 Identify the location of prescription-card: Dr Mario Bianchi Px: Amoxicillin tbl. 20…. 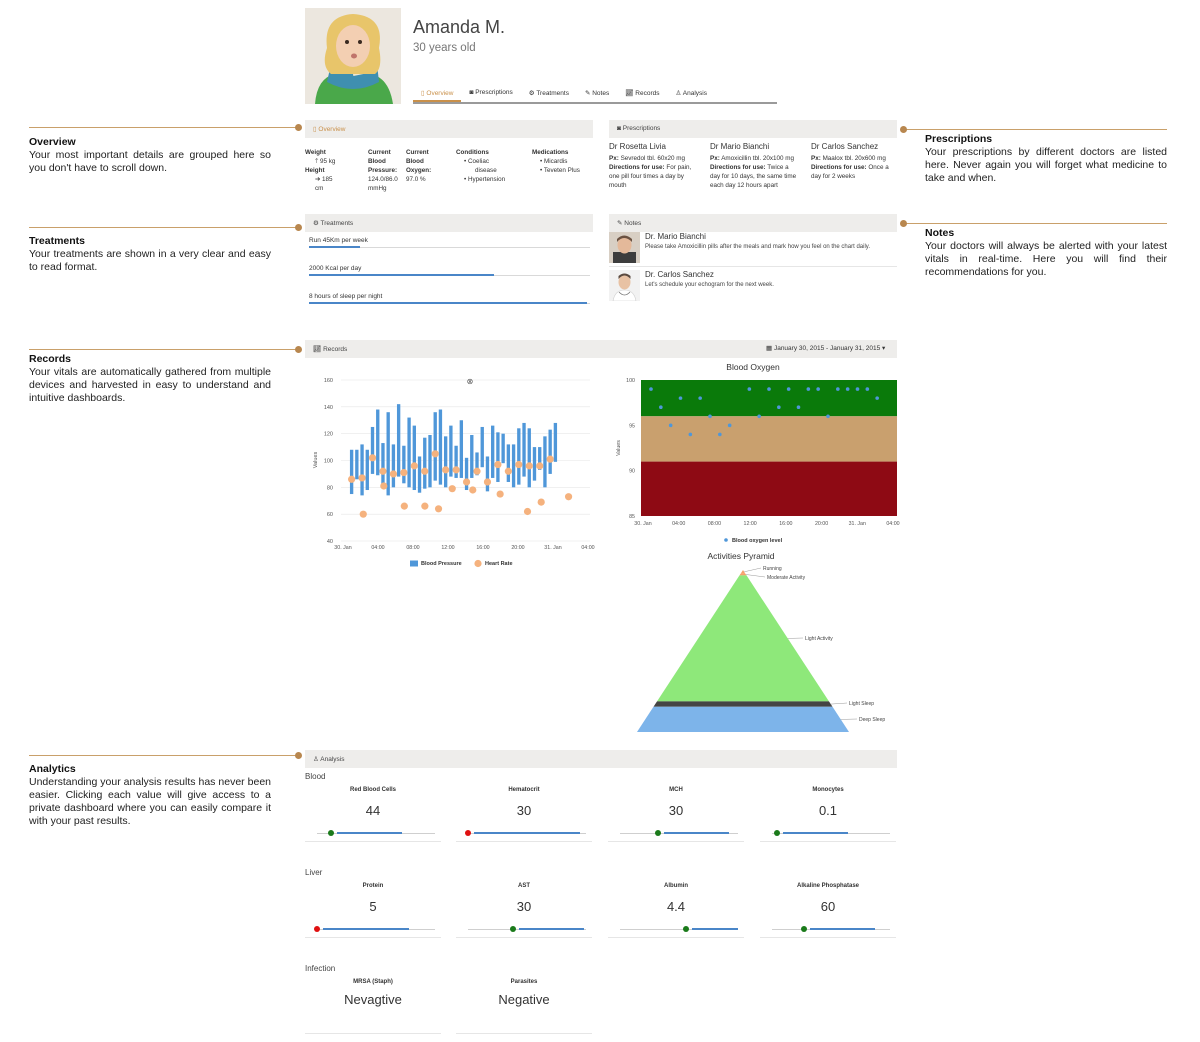
(755, 166).